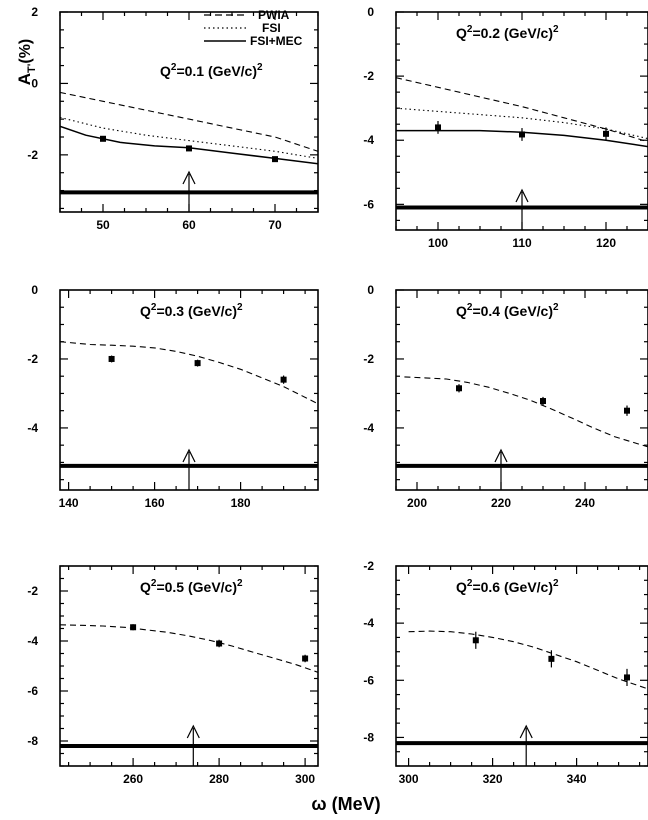 The height and width of the screenshot is (820, 648). Describe the element at coordinates (196, 587) in the screenshot. I see `q2-value: =0.5 (GeV/c)` at that location.